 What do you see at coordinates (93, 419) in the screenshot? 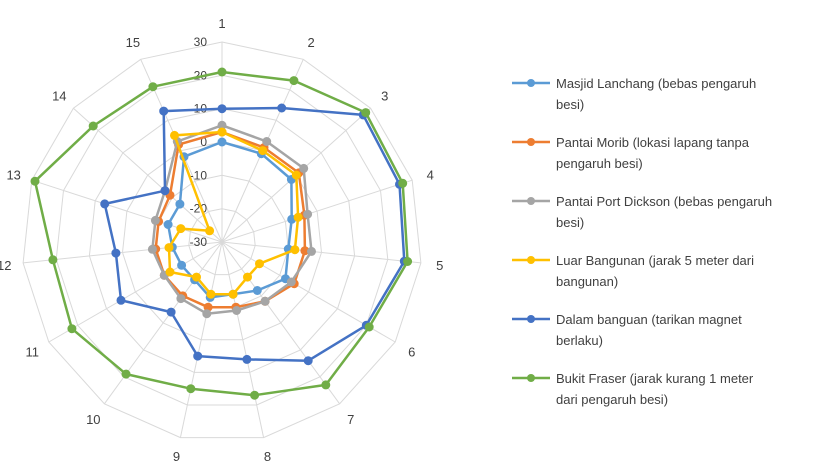
I see `category-label: 10` at bounding box center [93, 419].